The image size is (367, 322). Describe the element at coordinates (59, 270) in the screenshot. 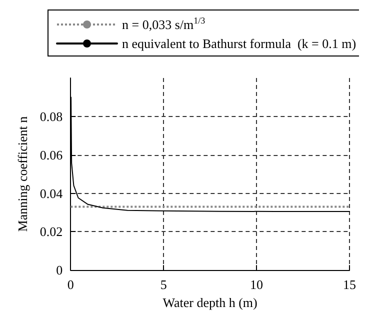

I see `y-tick-label: 0` at that location.